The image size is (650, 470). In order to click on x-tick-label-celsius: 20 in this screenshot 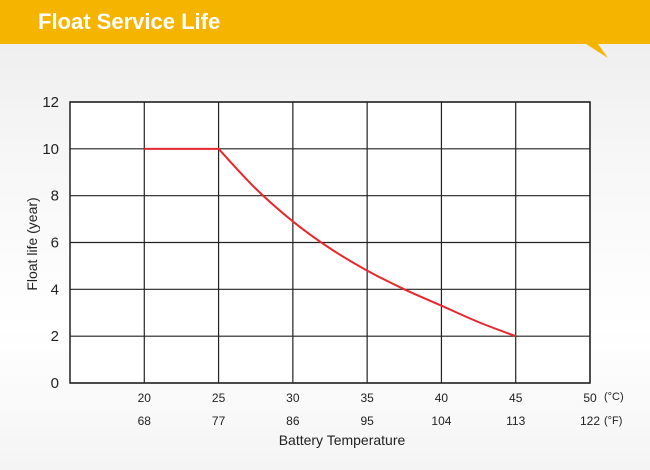, I will do `click(145, 398)`.